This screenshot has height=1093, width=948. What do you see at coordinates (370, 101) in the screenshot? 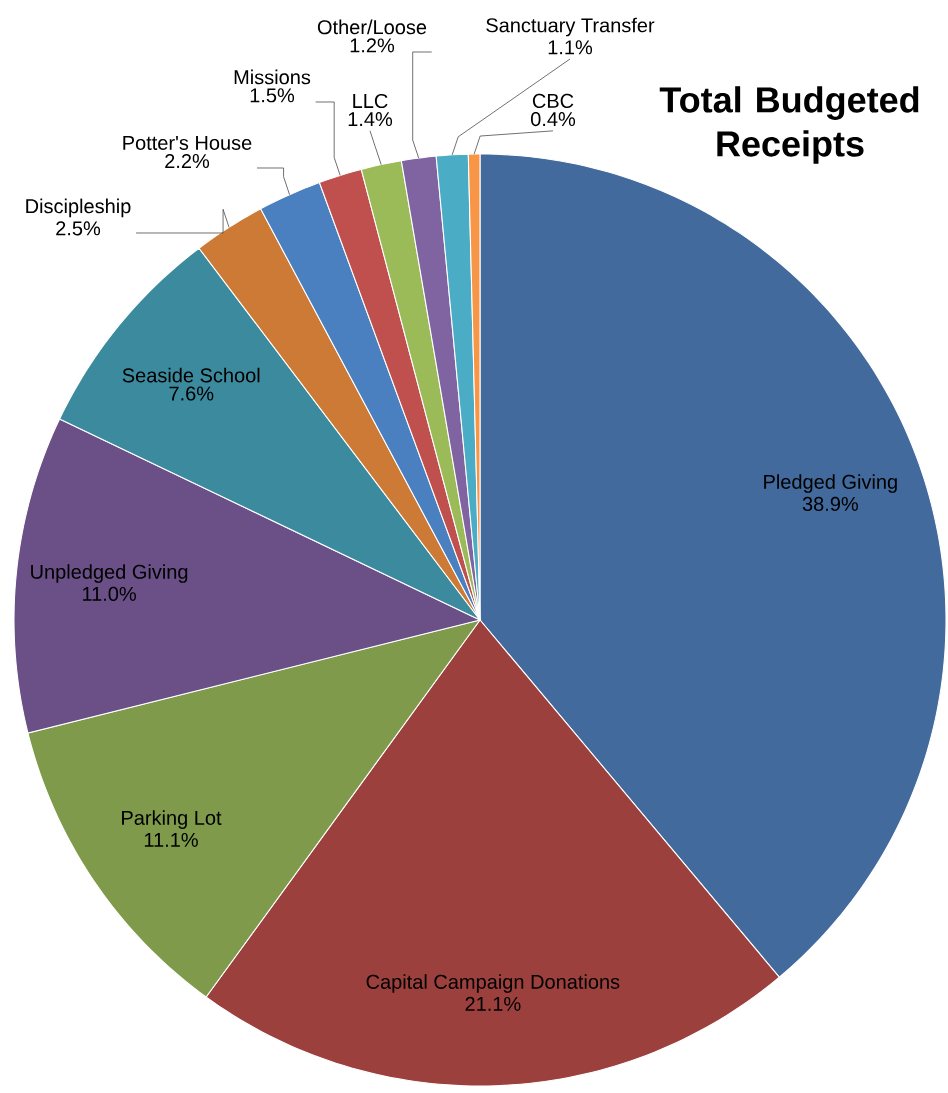
I see `slice-label: LLC` at bounding box center [370, 101].